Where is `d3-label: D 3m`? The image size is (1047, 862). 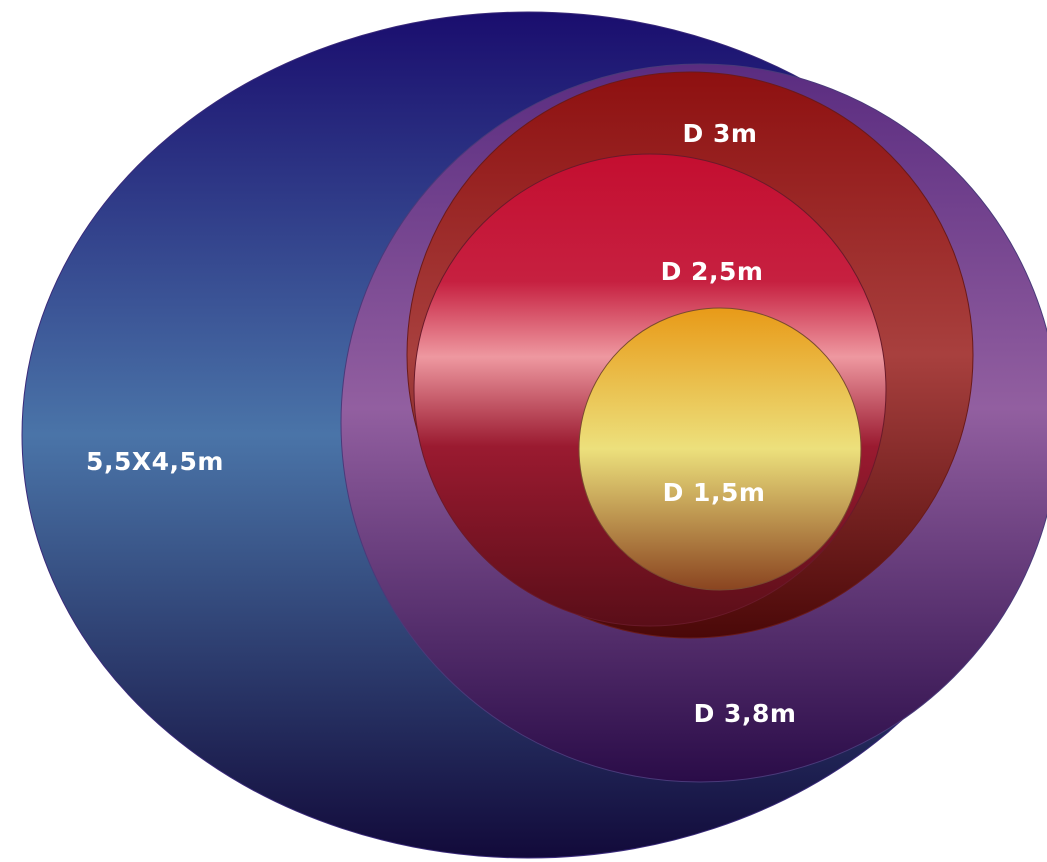 d3-label: D 3m is located at coordinates (720, 133).